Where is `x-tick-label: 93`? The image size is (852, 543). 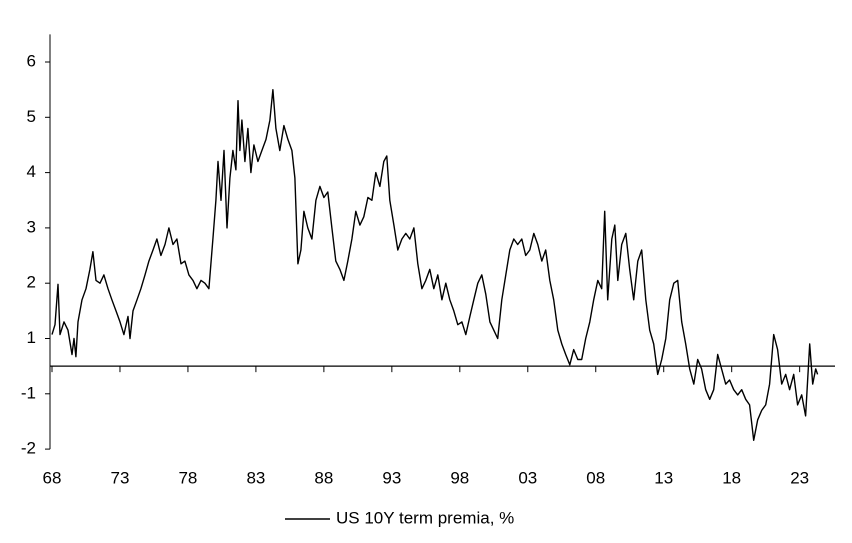
x-tick-label: 93 is located at coordinates (391, 477).